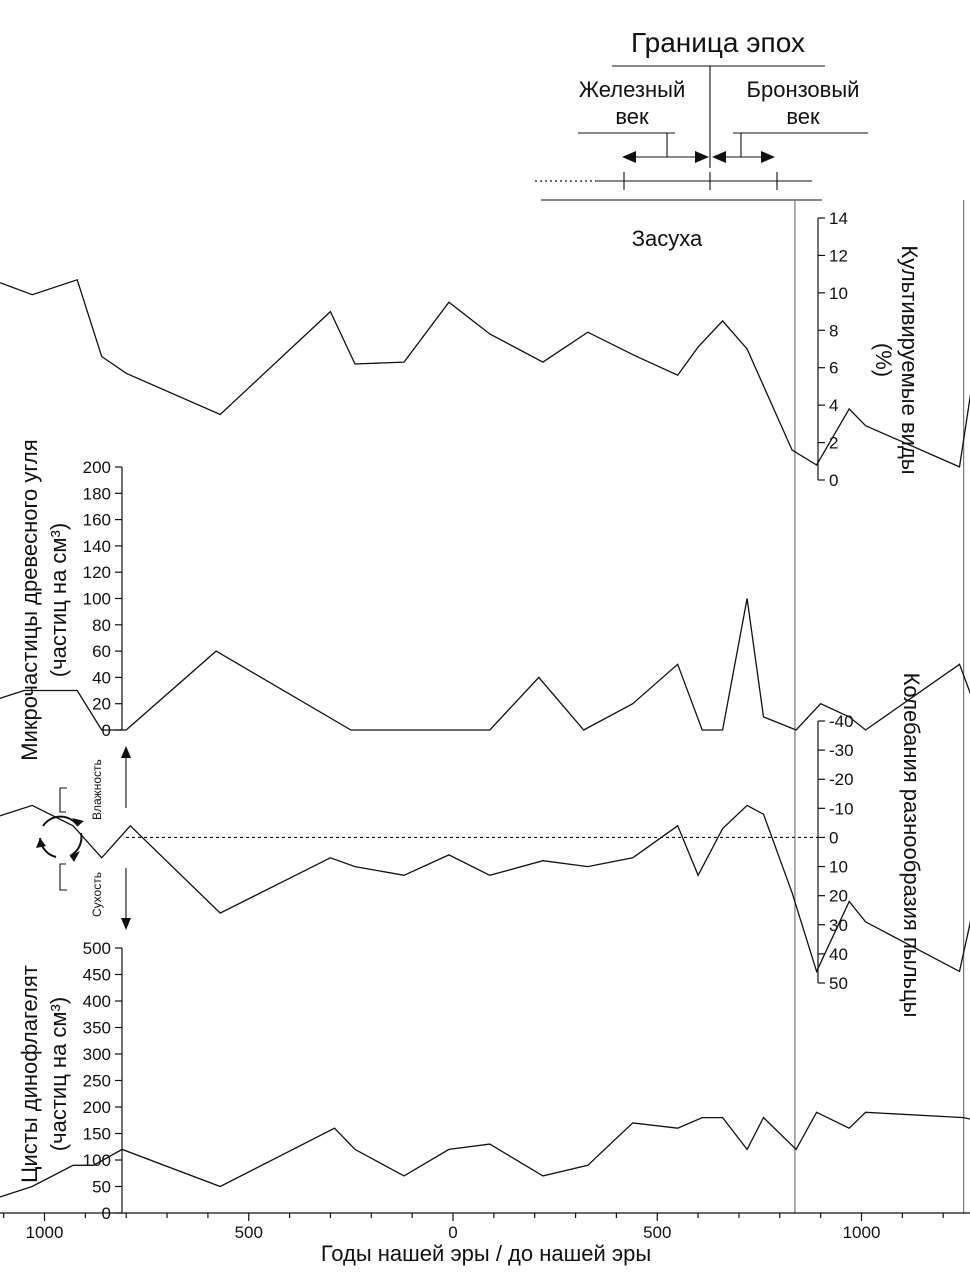 The image size is (970, 1280). What do you see at coordinates (97, 467) in the screenshot?
I see `charcoal-tick-label-10: 200` at bounding box center [97, 467].